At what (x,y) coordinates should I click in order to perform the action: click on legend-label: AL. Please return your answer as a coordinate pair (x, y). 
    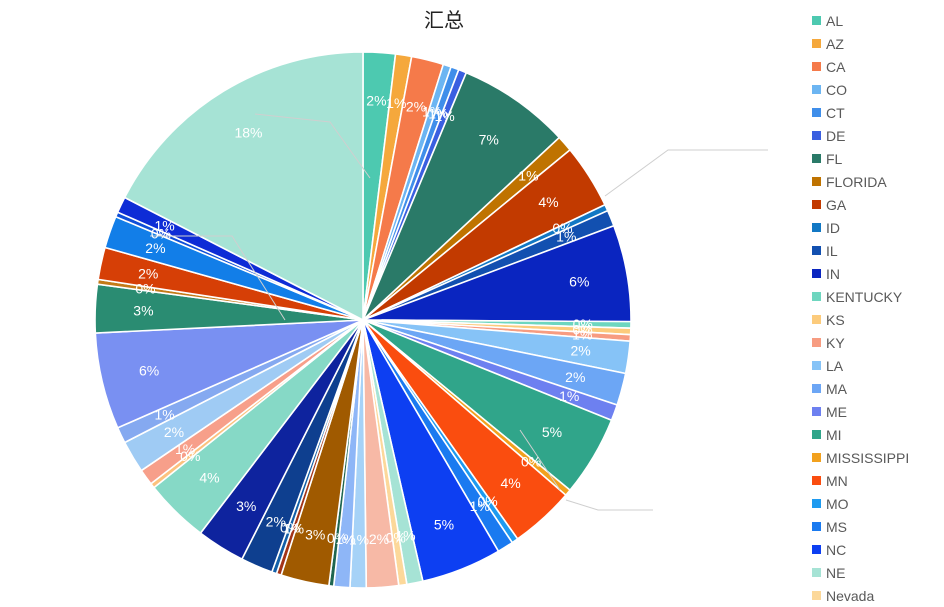
    Looking at the image, I should click on (835, 20).